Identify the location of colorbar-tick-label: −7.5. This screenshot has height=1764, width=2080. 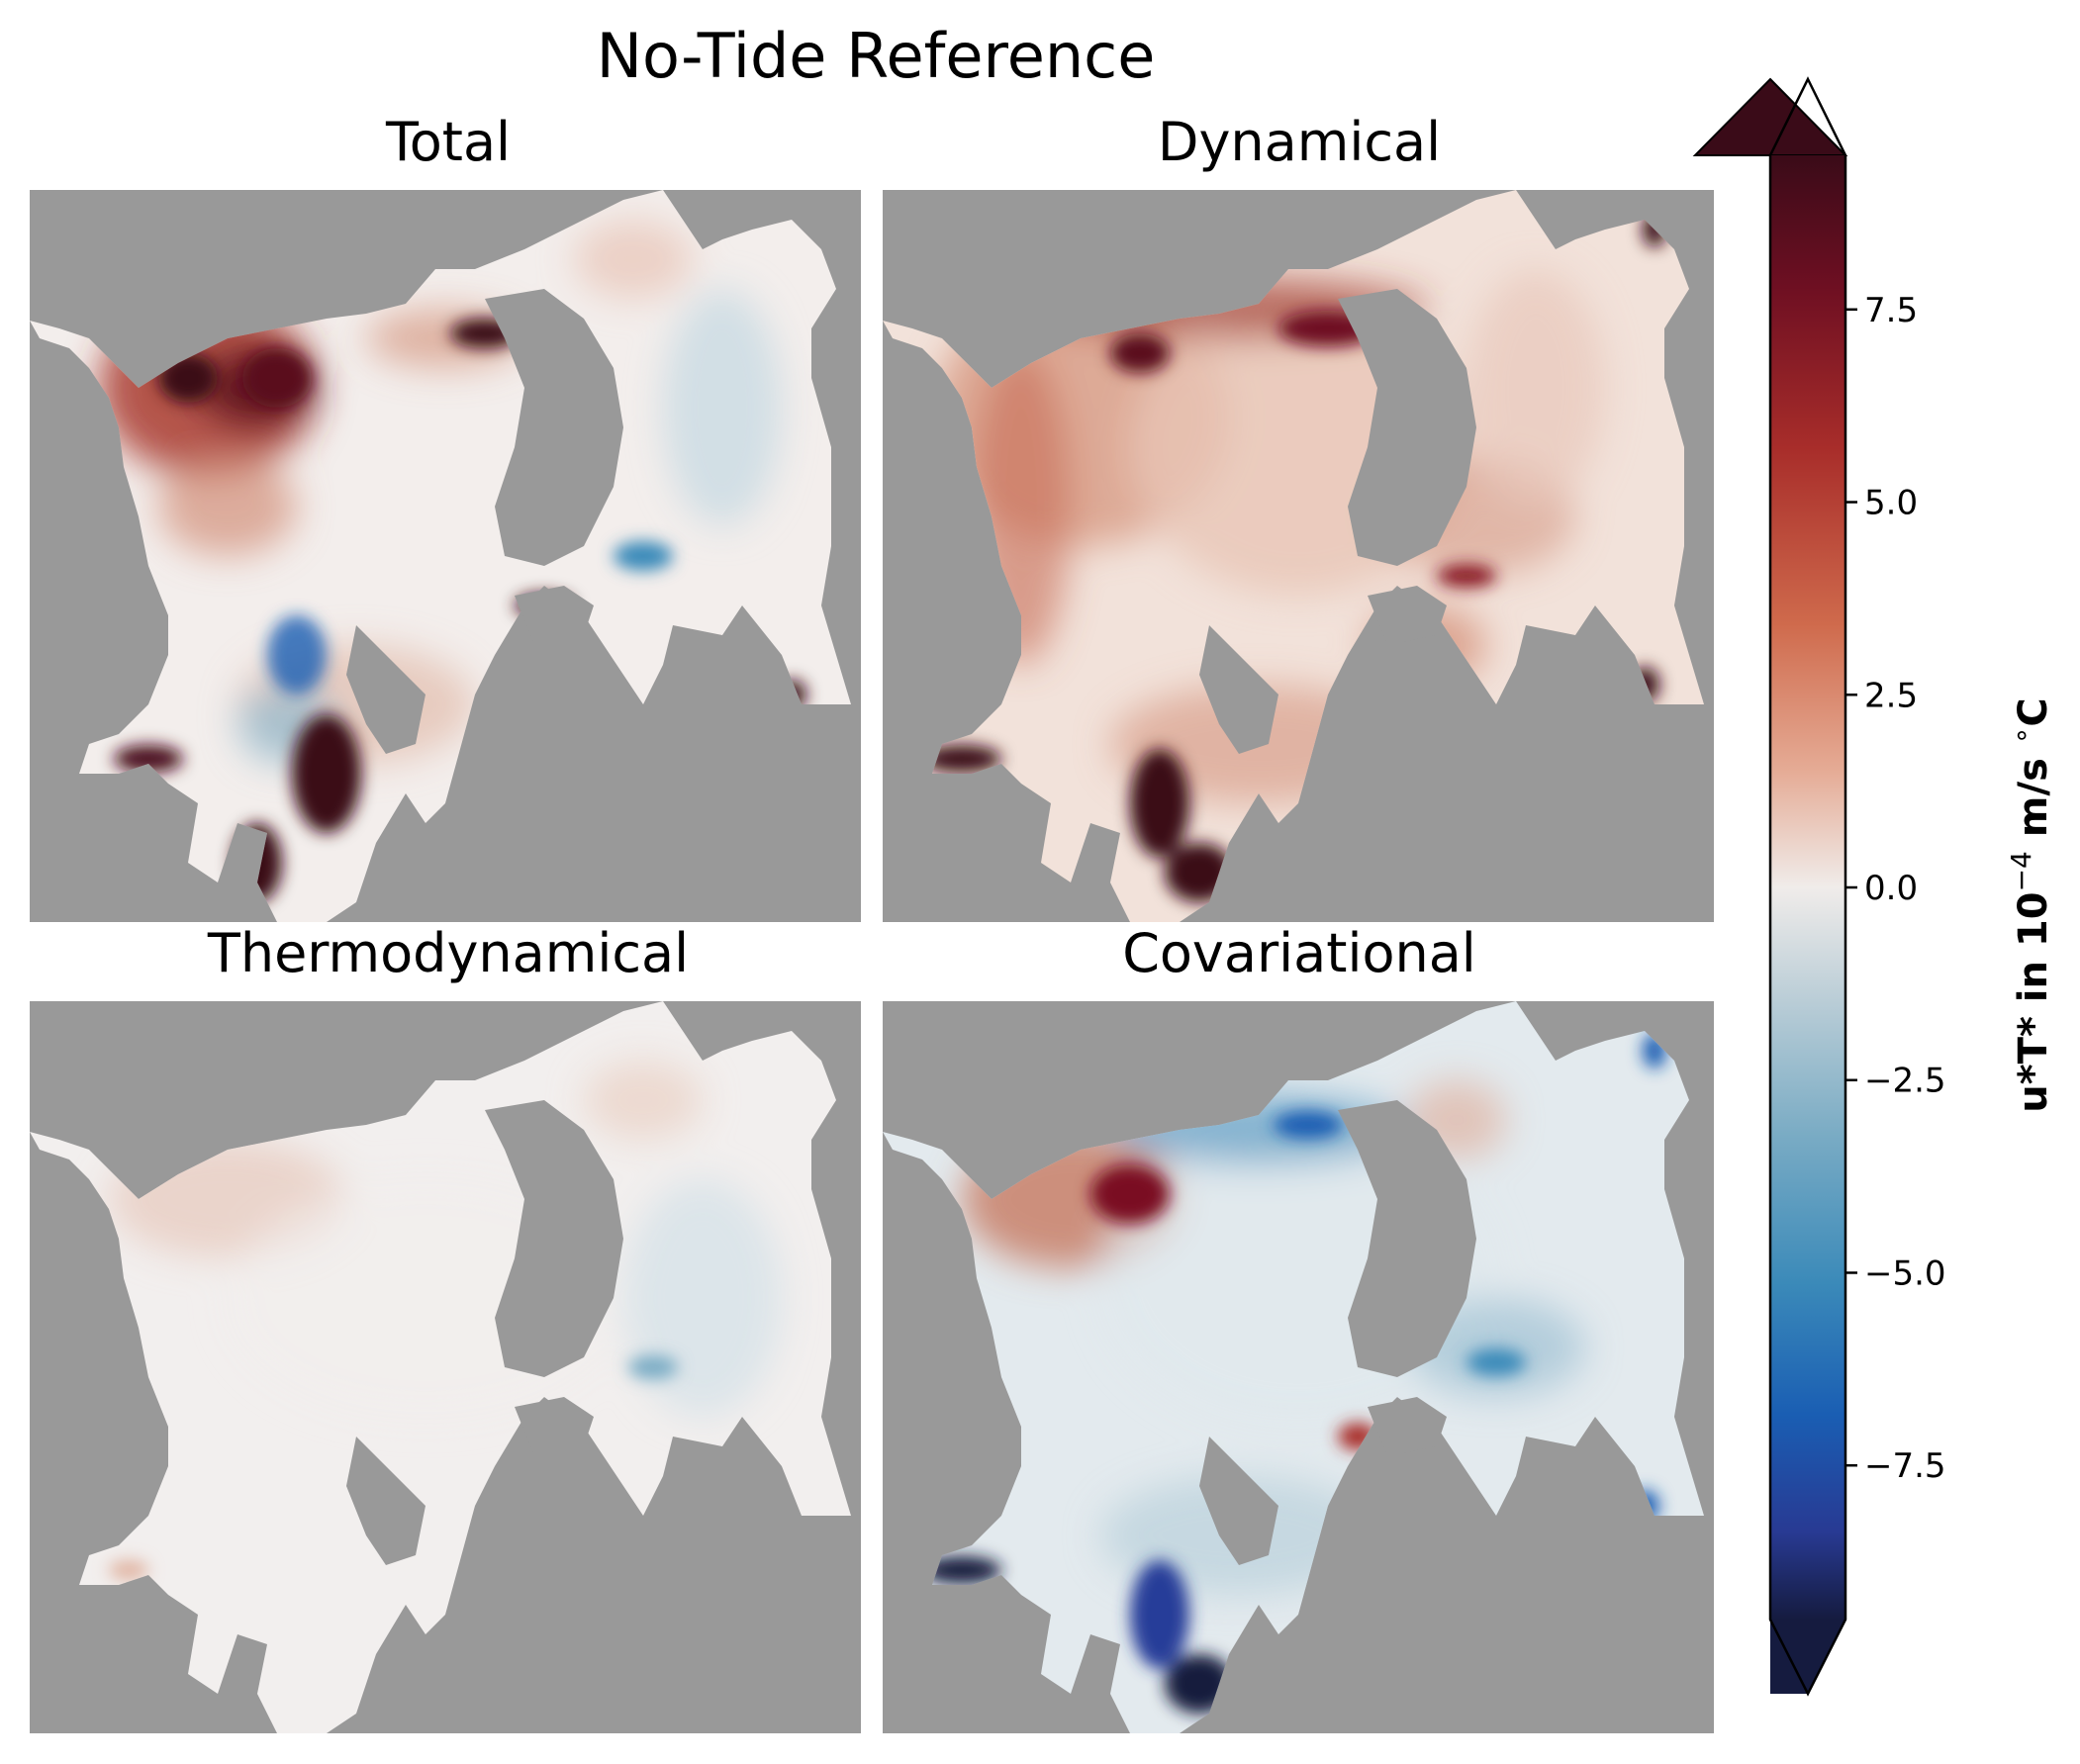
(1905, 1466).